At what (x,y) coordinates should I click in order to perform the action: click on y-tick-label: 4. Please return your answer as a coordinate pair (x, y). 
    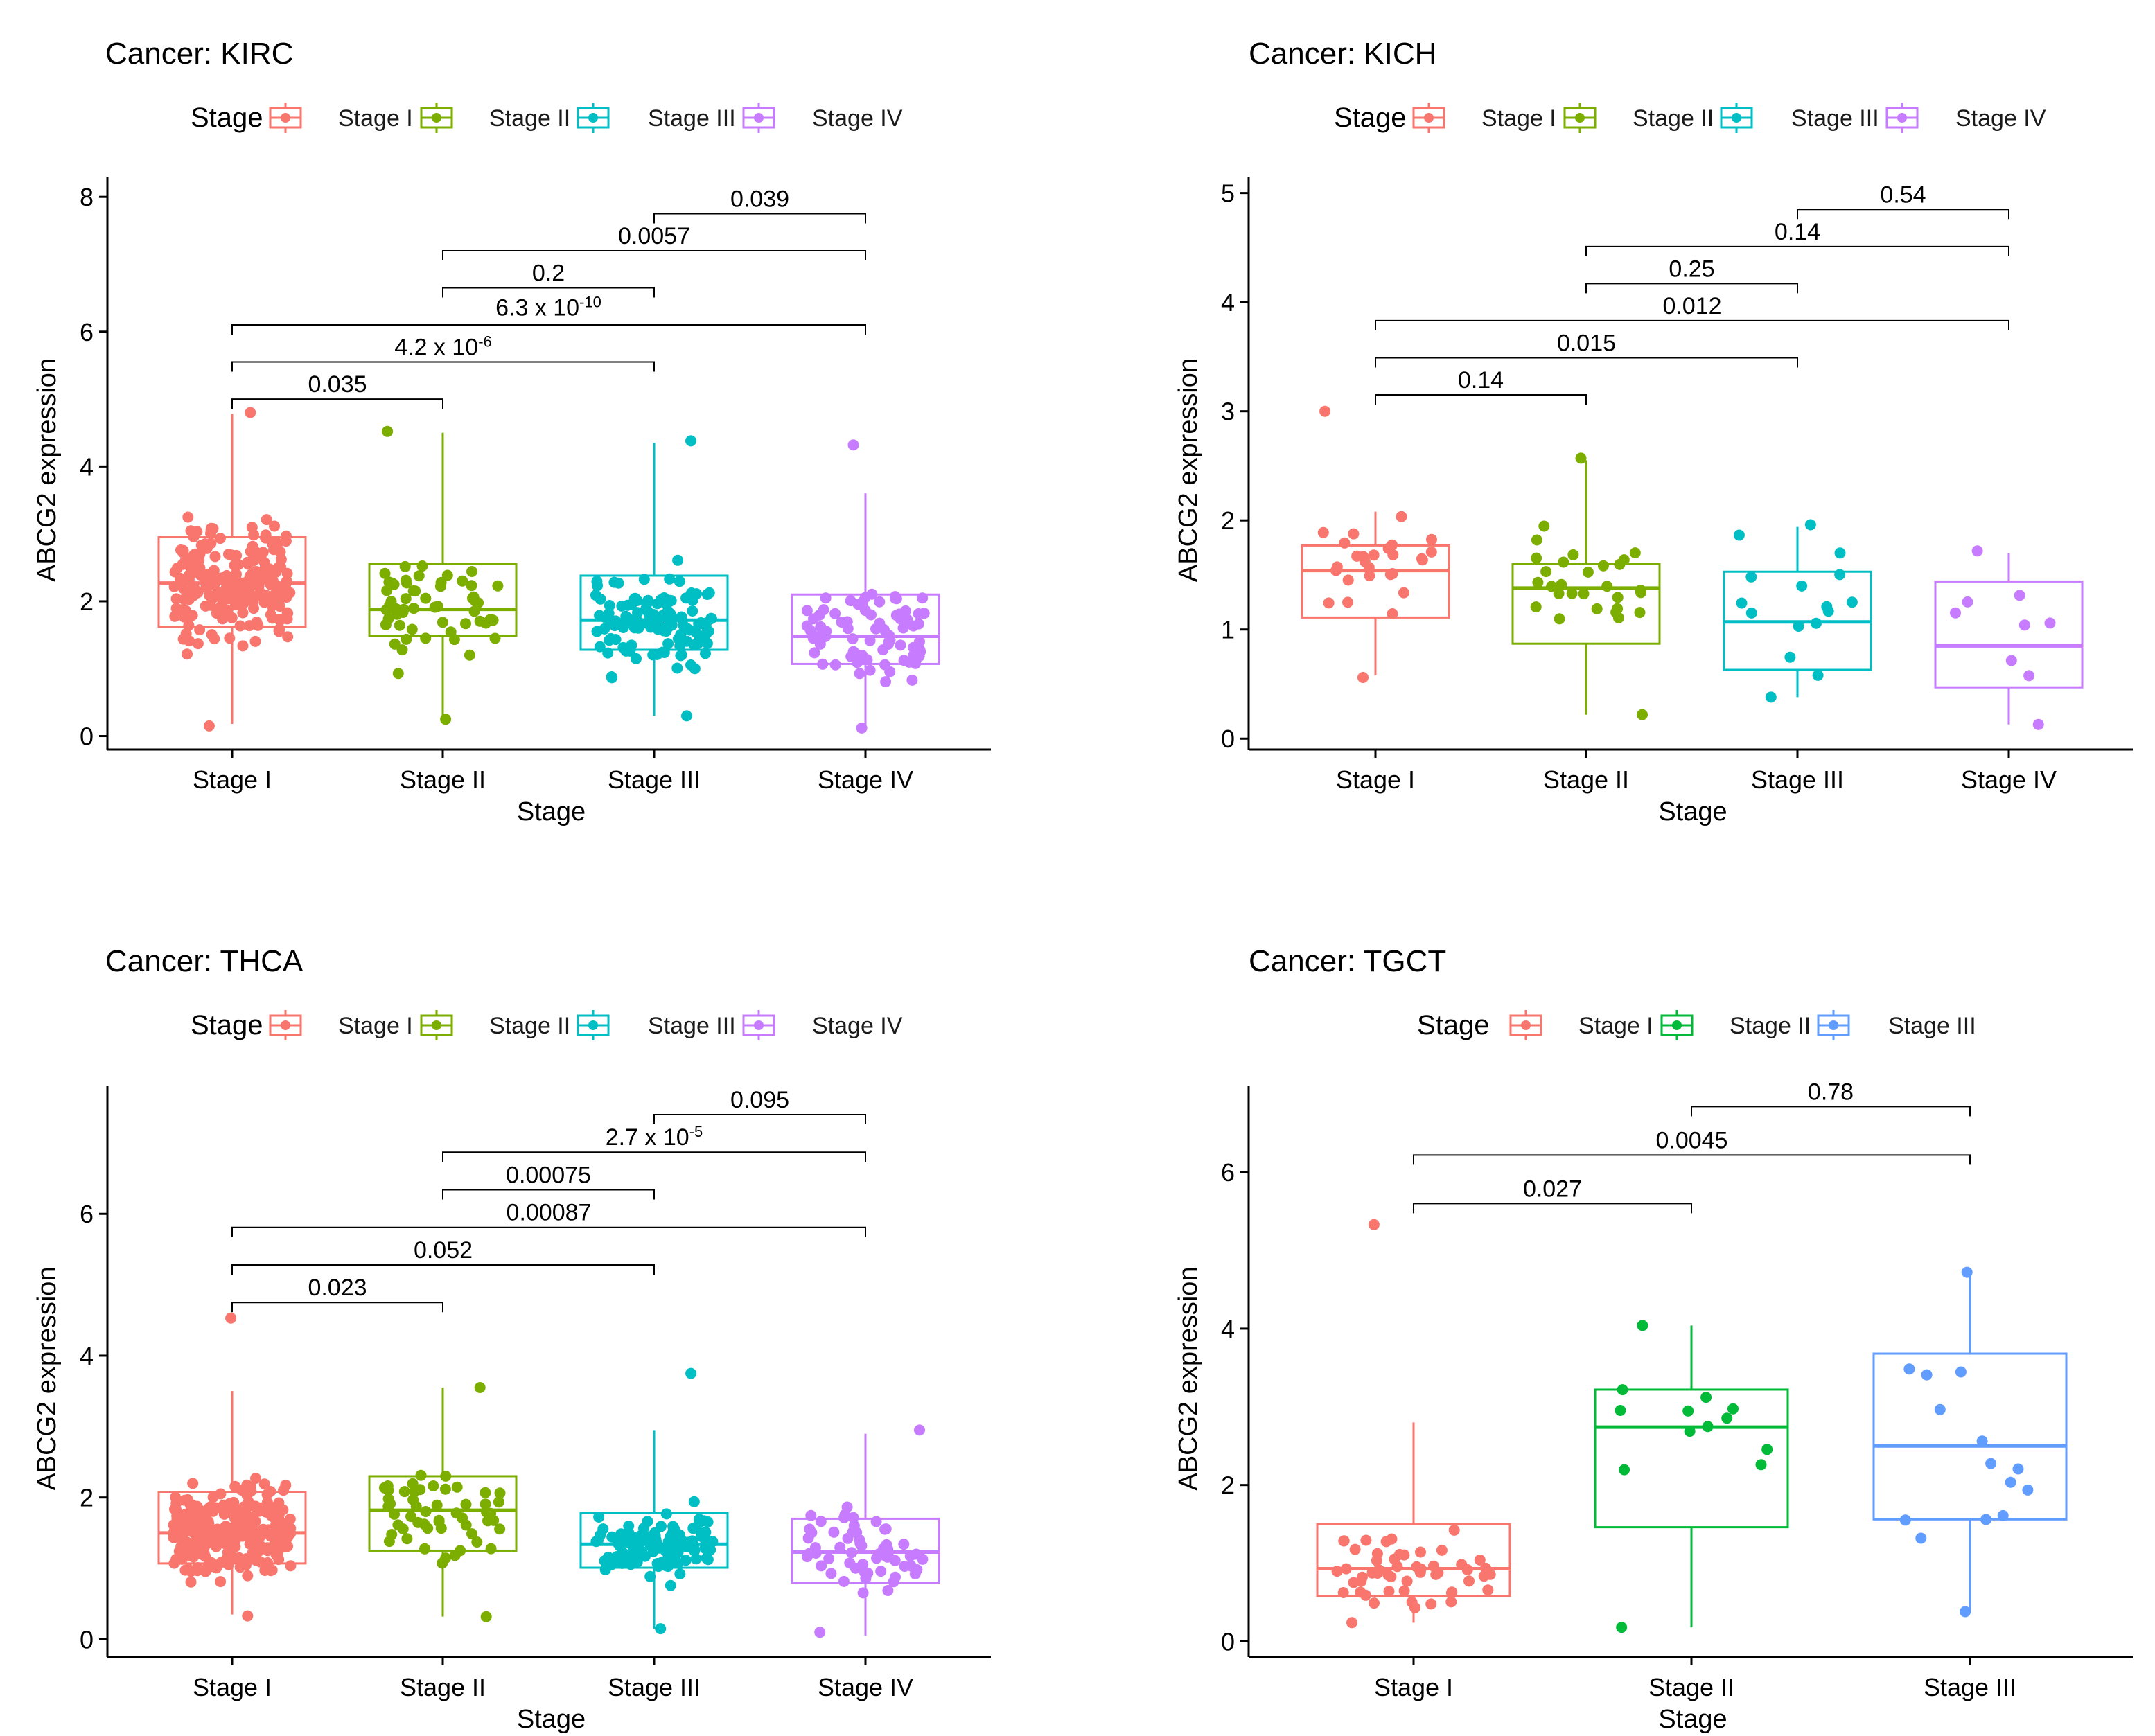
    Looking at the image, I should click on (87, 467).